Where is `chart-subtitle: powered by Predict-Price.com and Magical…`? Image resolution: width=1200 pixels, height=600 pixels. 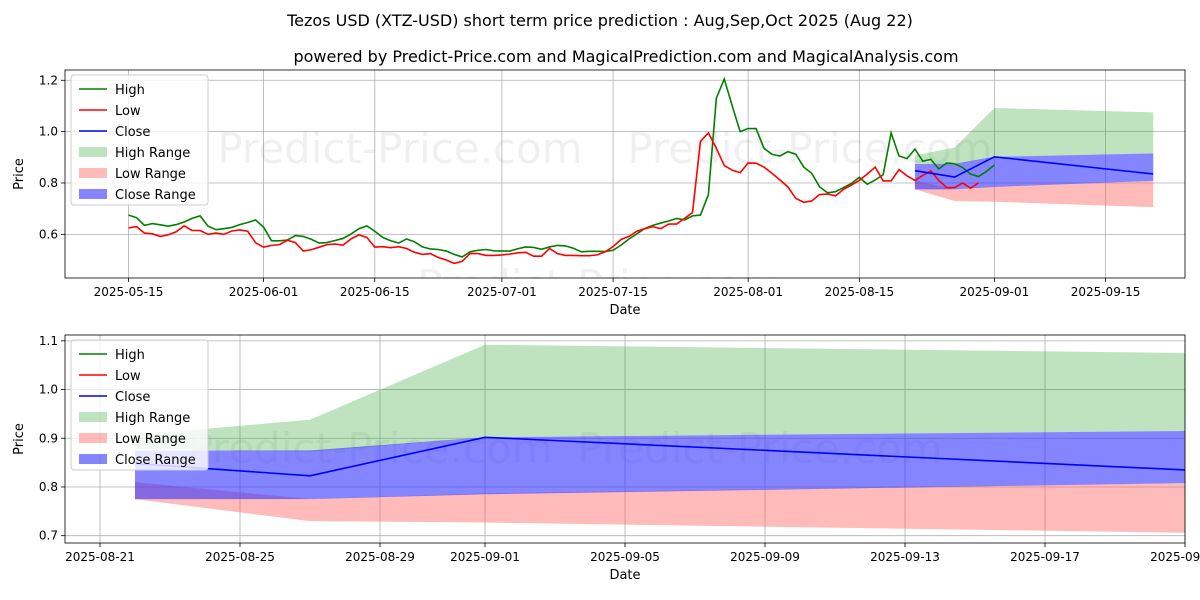
chart-subtitle: powered by Predict-Price.com and Magical… is located at coordinates (625, 56).